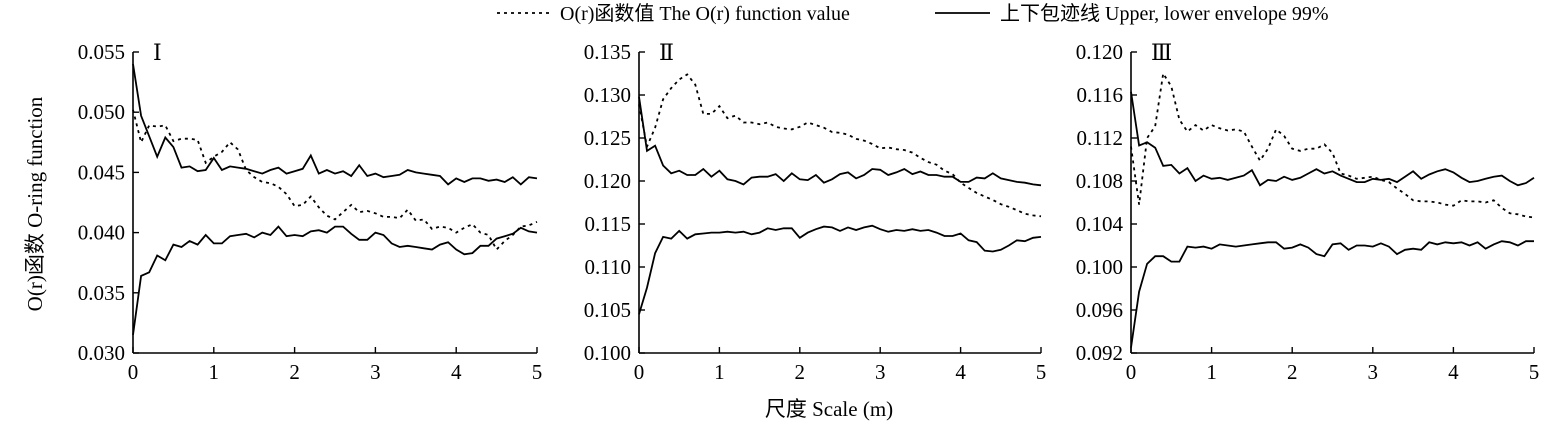 This screenshot has height=424, width=1560. I want to click on legend-observed-label: O(r)函数值 The O(r) function value, so click(705, 13).